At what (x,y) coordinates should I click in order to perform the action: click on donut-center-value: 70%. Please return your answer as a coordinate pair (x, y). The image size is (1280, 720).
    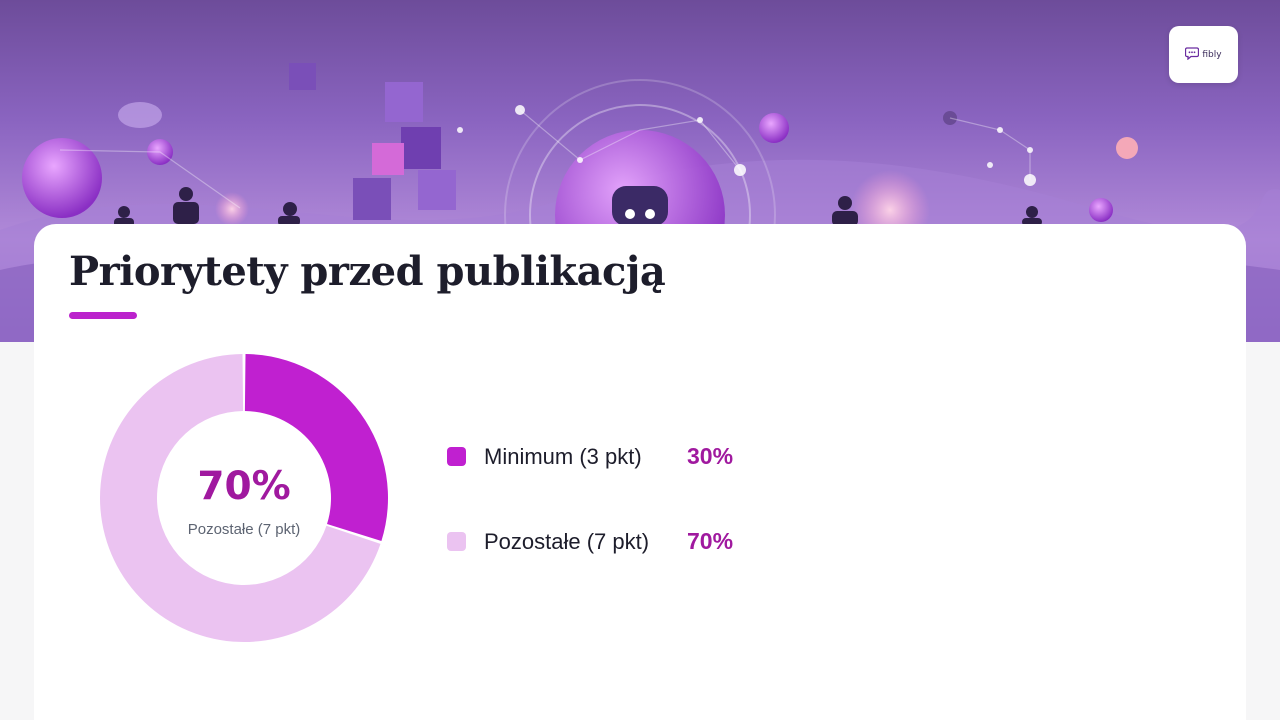
    Looking at the image, I should click on (244, 486).